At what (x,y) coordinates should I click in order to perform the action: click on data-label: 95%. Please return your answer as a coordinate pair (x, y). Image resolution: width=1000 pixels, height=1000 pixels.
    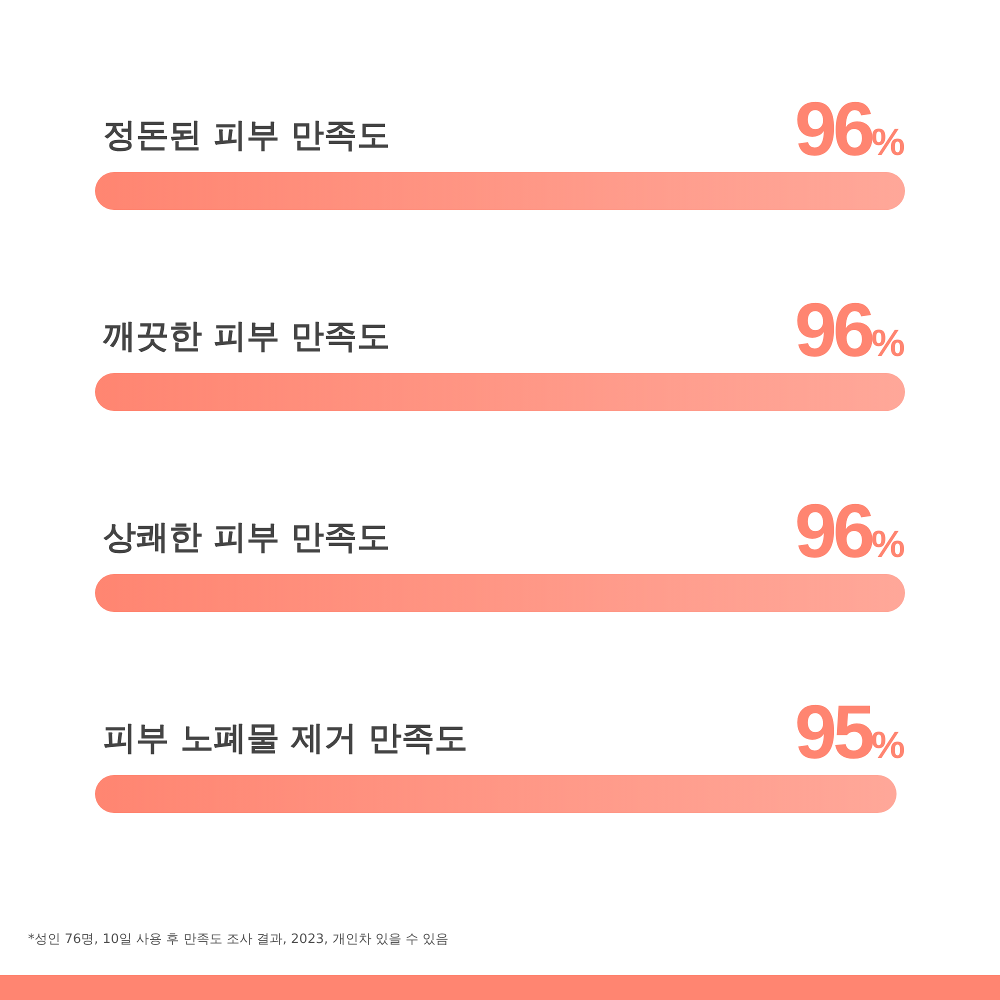
    Looking at the image, I should click on (849, 732).